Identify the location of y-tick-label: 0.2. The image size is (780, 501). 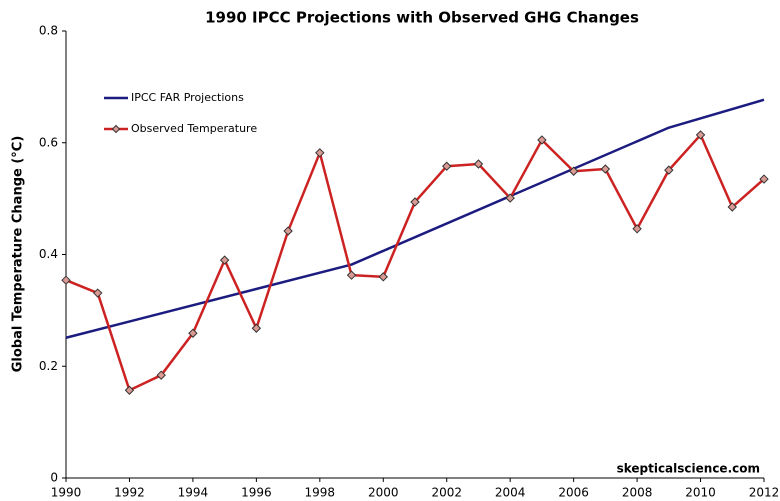
(48, 366).